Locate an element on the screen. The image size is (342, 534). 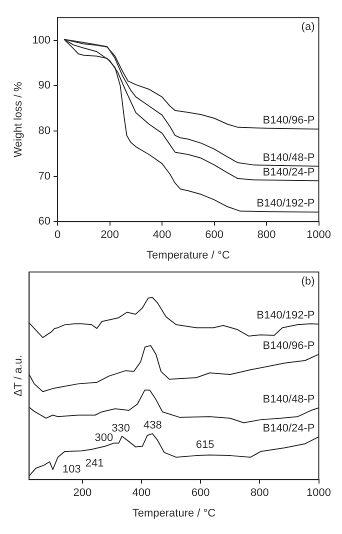
y-tick-label: 60 is located at coordinates (44, 222).